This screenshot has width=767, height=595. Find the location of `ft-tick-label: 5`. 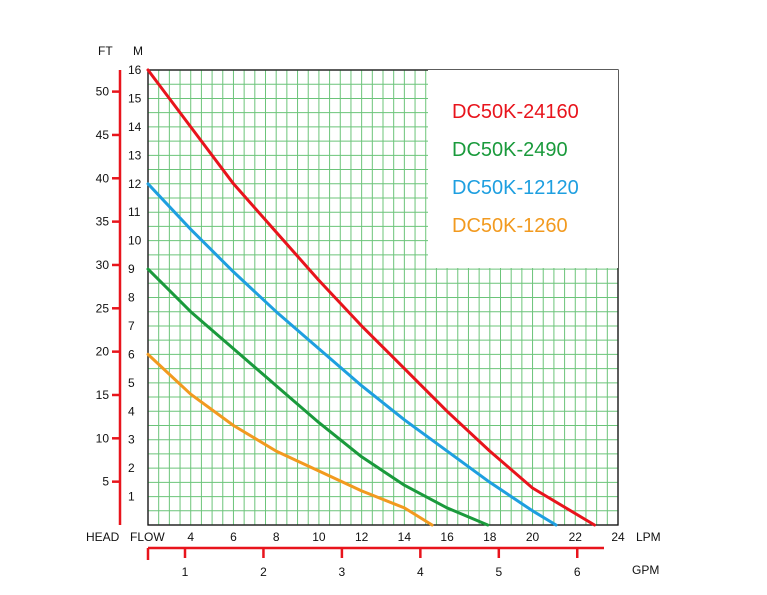

ft-tick-label: 5 is located at coordinates (105, 482).